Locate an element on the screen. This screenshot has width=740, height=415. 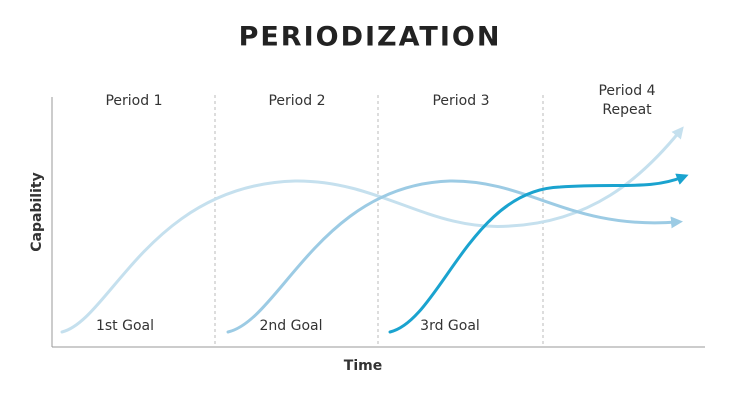
goal-label: 3rd Goal is located at coordinates (450, 326).